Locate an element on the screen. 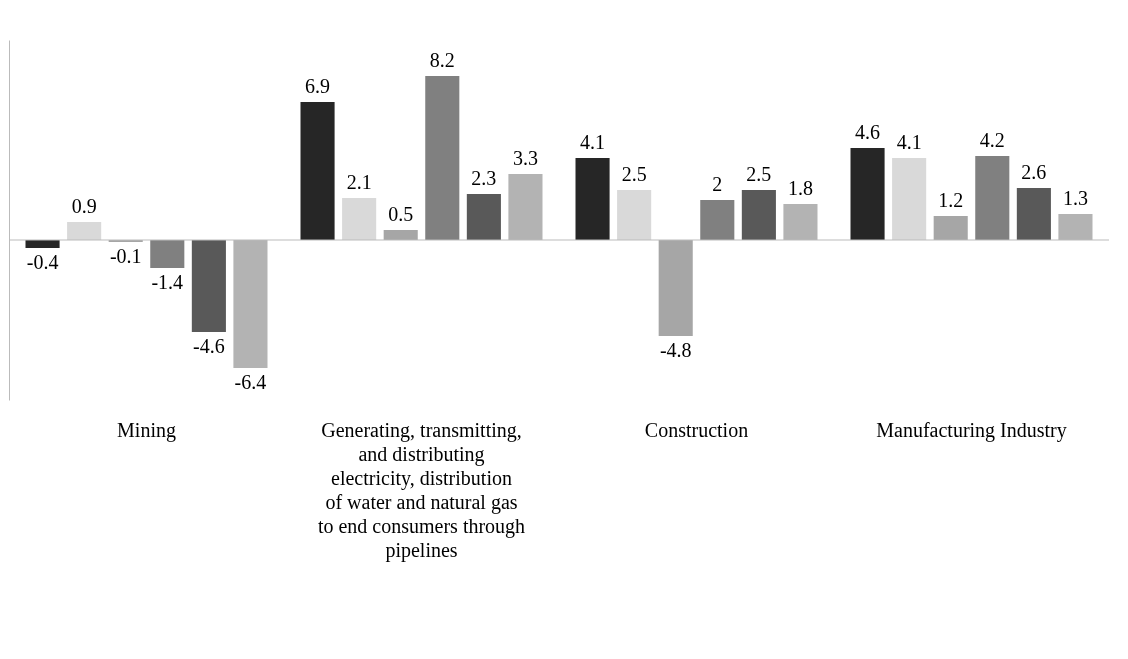 The image size is (1128, 659). data-label: 2.6 is located at coordinates (1034, 172).